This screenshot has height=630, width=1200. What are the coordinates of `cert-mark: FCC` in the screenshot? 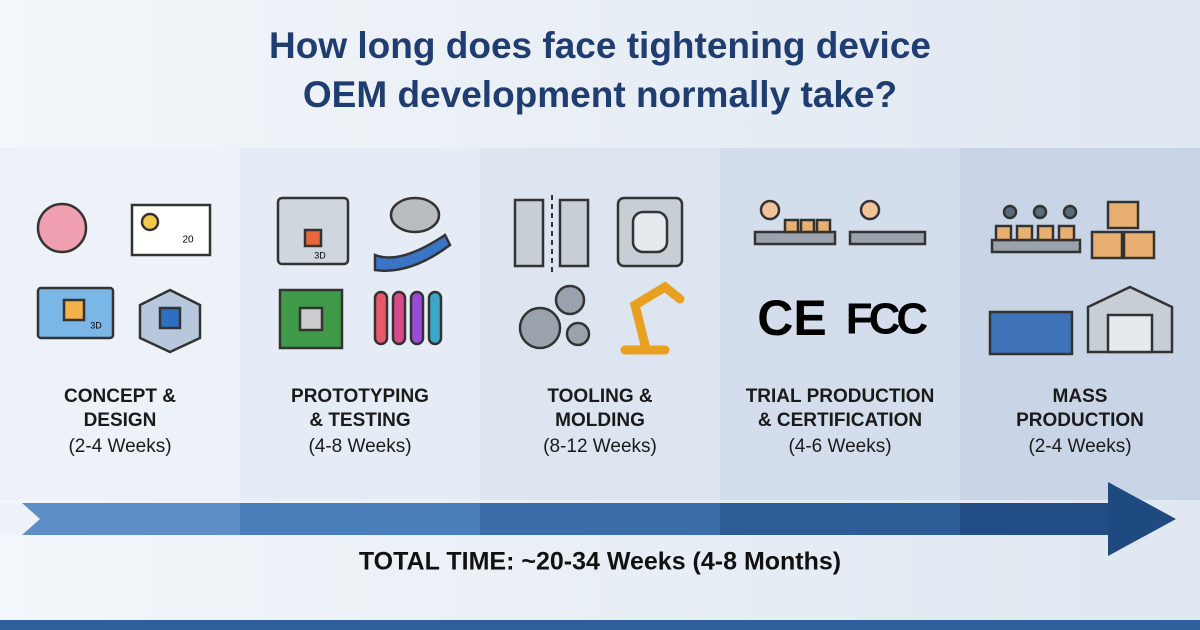 It's located at (887, 319).